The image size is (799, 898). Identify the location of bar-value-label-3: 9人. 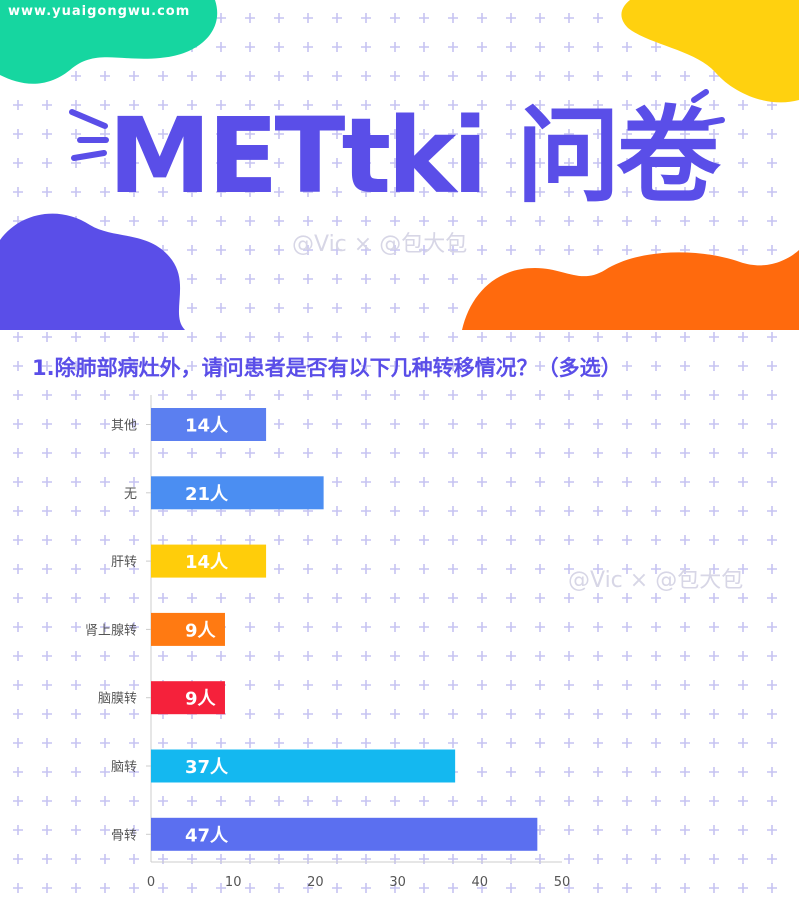
(201, 630).